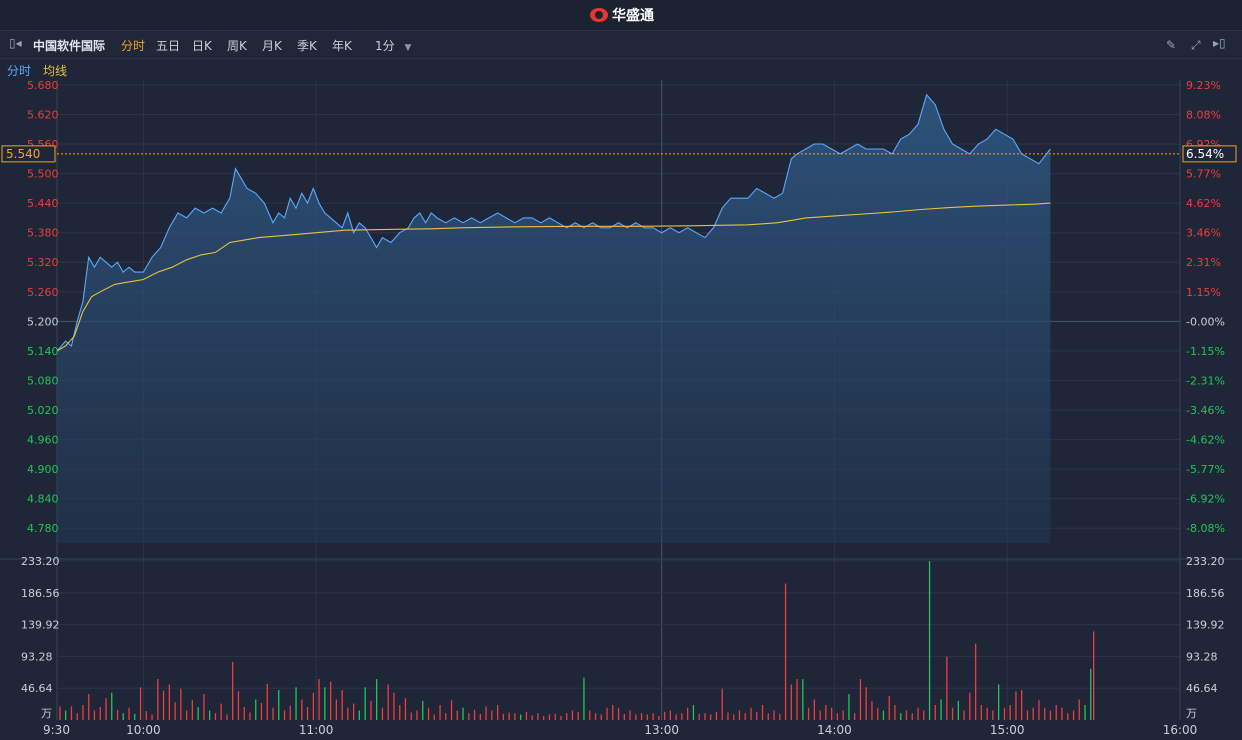 This screenshot has height=740, width=1242. I want to click on price-tick-label: 5.080, so click(43, 380).